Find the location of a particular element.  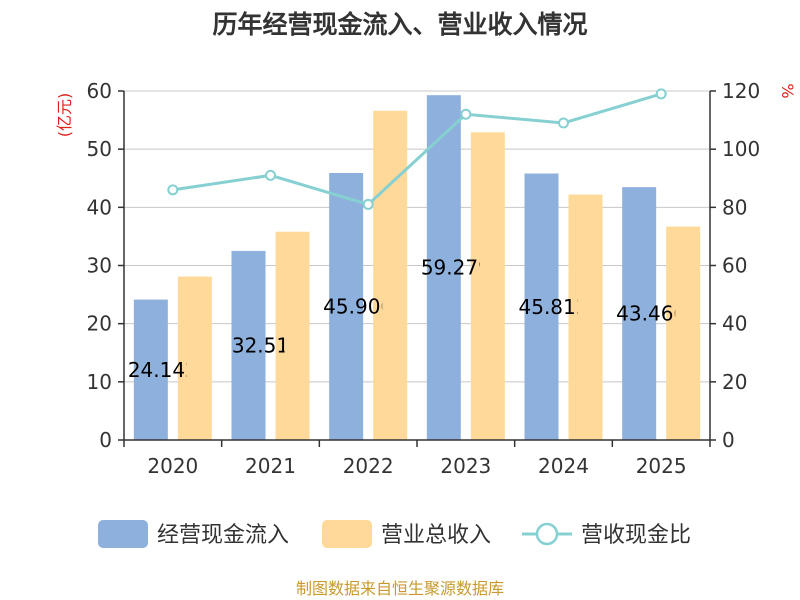

data-labels: 24.142 32.51 45.906 59.279 45.812 43.466 is located at coordinates (407, 319).